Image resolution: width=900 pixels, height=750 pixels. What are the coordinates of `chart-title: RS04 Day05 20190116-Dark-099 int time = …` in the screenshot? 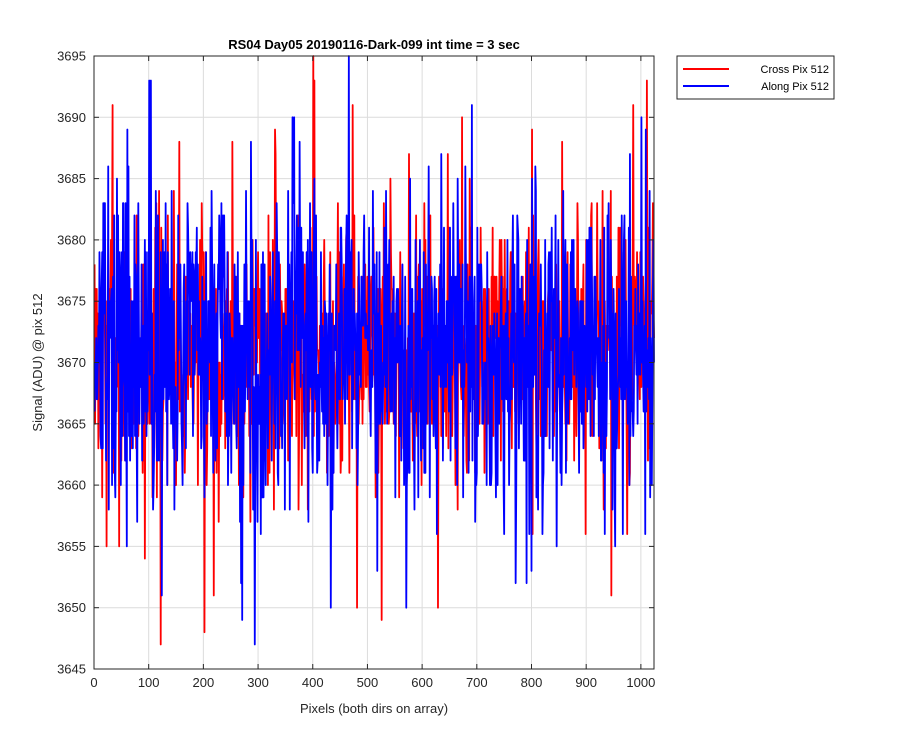 It's located at (374, 44).